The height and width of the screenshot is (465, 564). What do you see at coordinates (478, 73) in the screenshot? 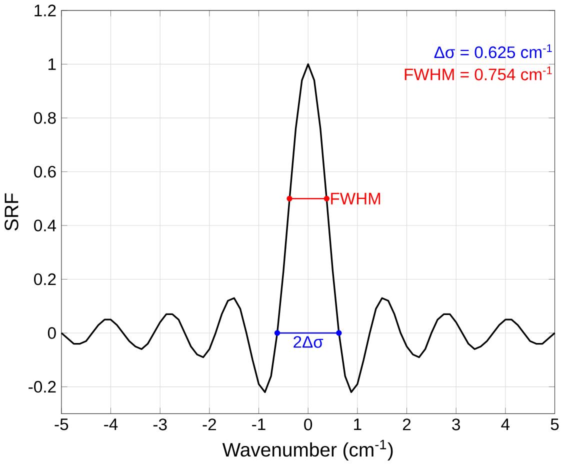
I see `annotation: FWHM = 0.754 cm$^{-1}$` at bounding box center [478, 73].